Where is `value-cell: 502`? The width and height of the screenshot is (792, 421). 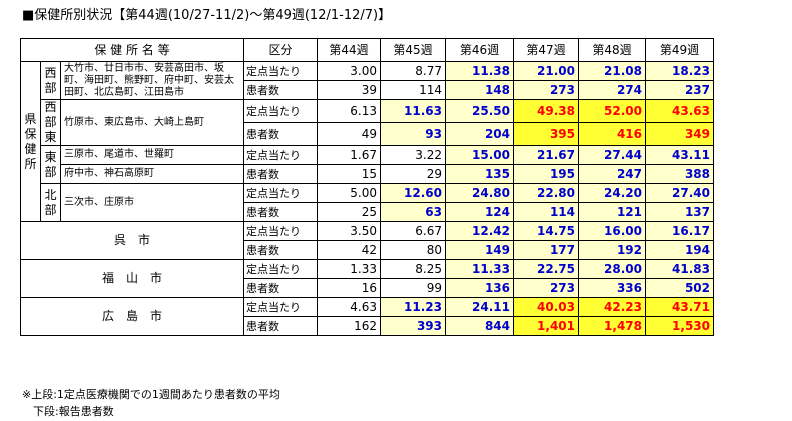 value-cell: 502 is located at coordinates (679, 288).